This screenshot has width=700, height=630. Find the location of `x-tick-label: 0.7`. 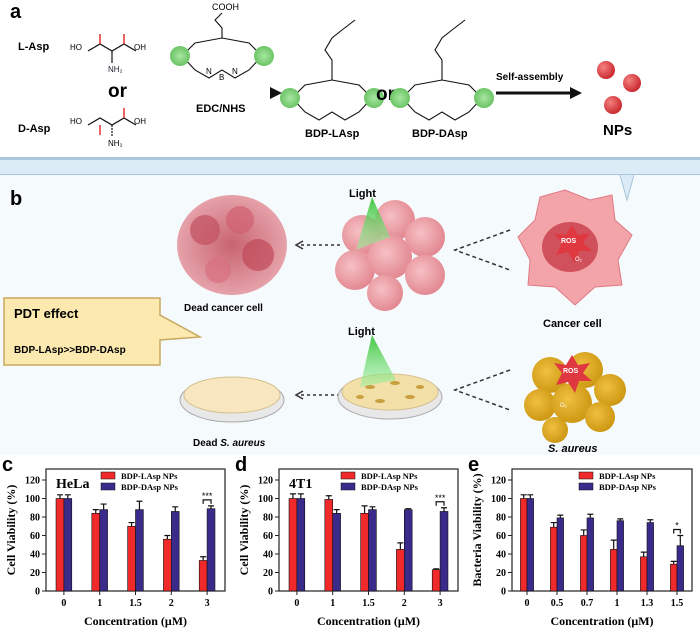

x-tick-label: 0.7 is located at coordinates (587, 603).